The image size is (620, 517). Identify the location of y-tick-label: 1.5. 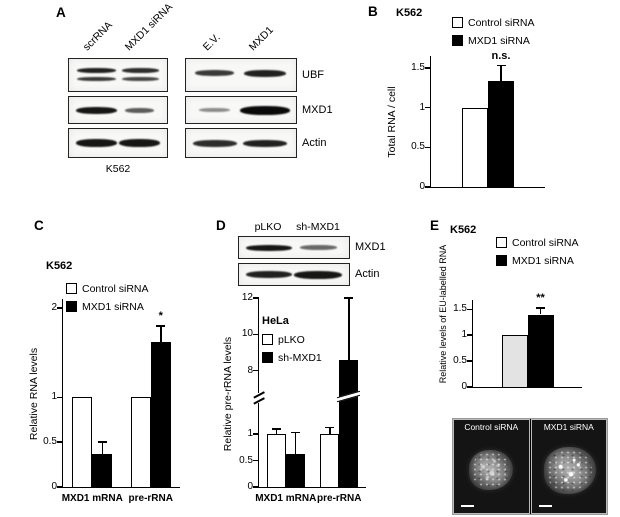
(418, 67).